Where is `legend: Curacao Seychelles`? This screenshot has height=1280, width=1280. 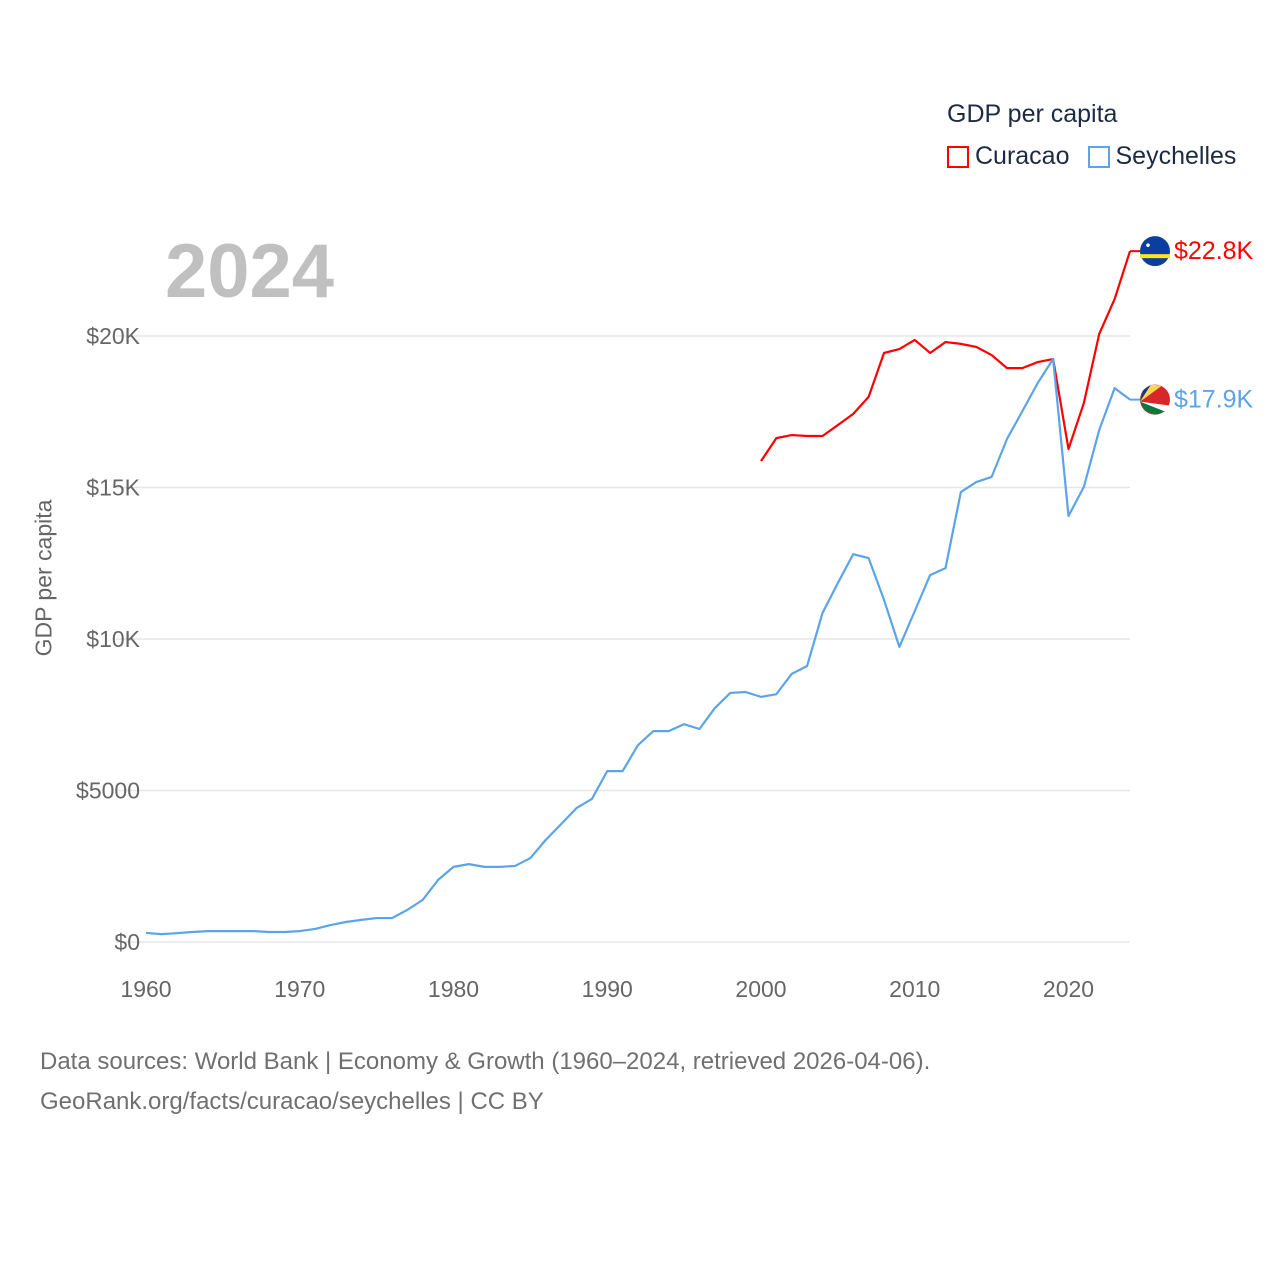
legend: Curacao Seychelles is located at coordinates (1091, 156).